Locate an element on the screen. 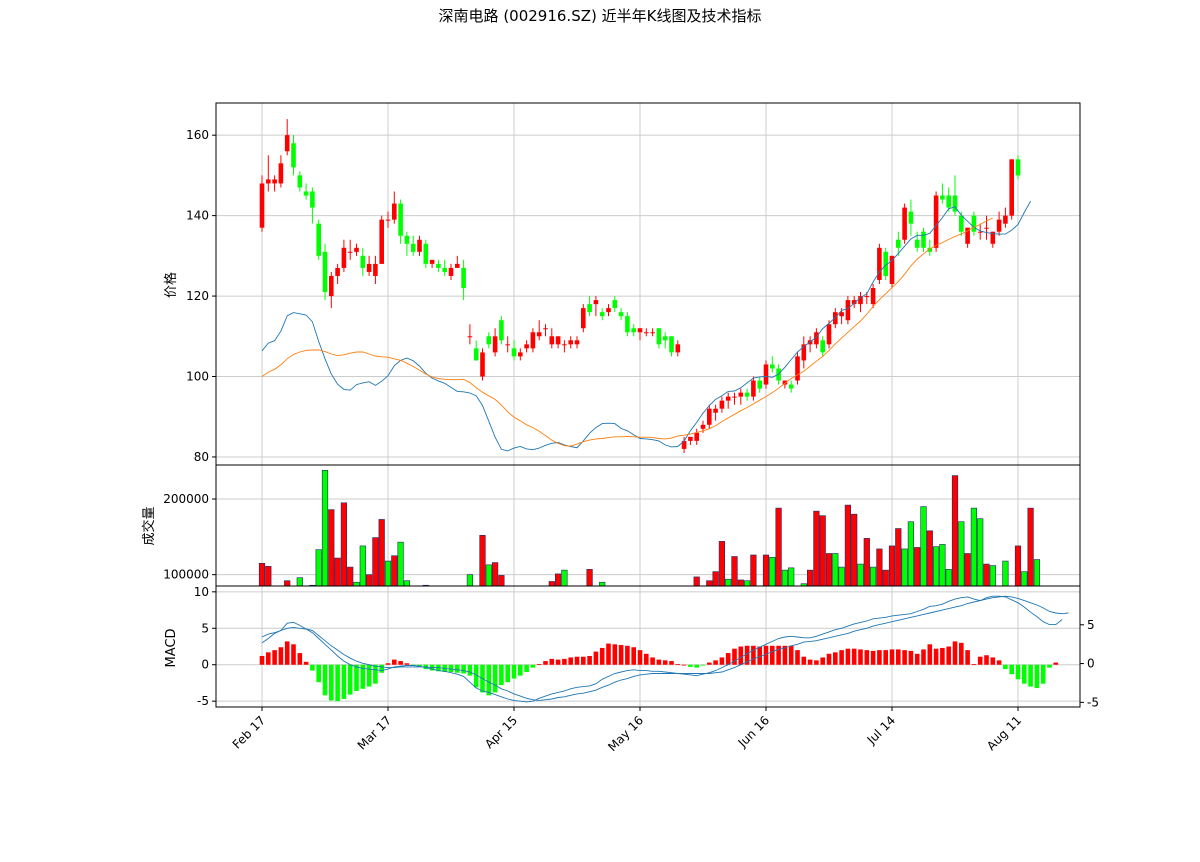 This screenshot has height=862, width=1200. right-y-tick-label: 5 is located at coordinates (1091, 625).